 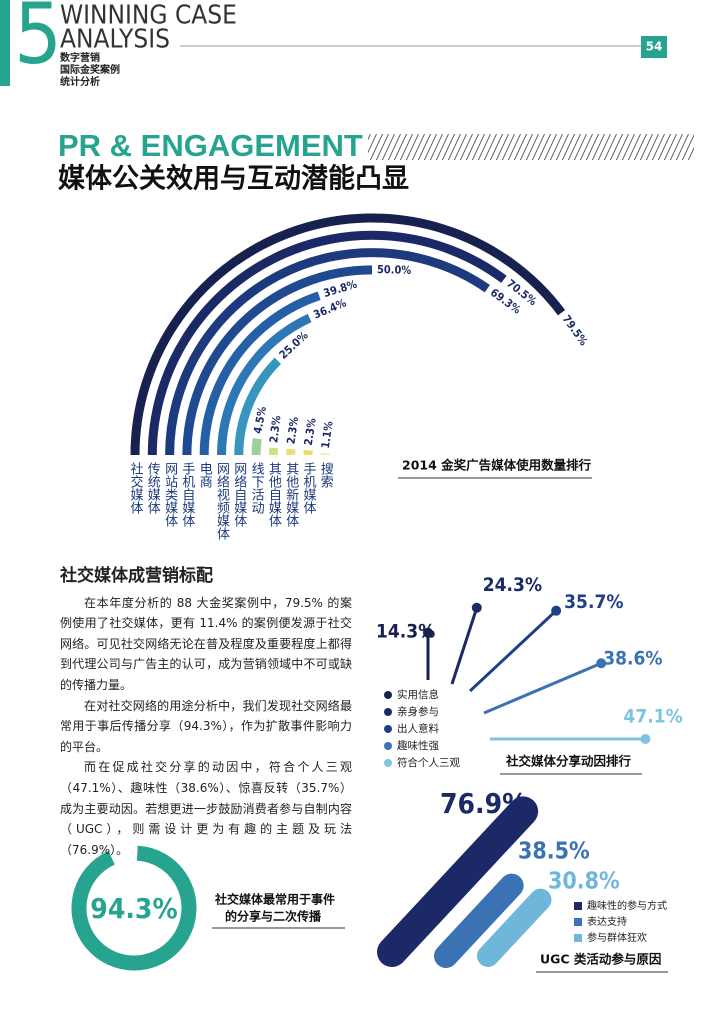 What do you see at coordinates (80, 57) in the screenshot?
I see `header-subtitle: 数字营销` at bounding box center [80, 57].